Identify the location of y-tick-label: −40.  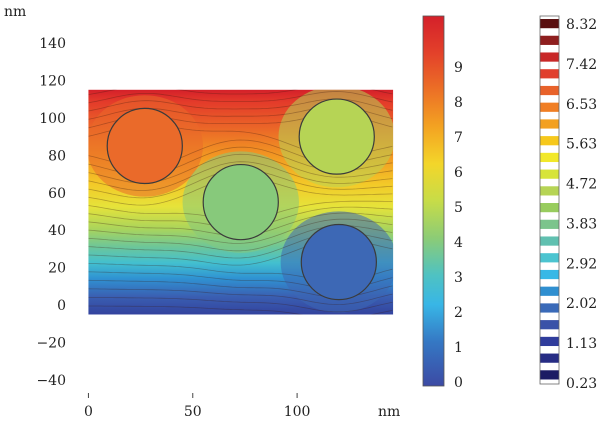
(51, 381).